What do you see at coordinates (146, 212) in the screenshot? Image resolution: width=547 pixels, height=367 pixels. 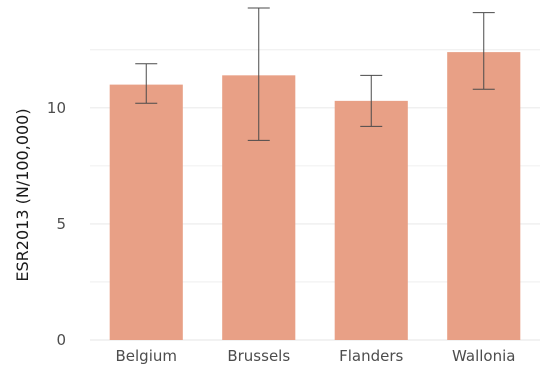 I see `bar-belgium` at bounding box center [146, 212].